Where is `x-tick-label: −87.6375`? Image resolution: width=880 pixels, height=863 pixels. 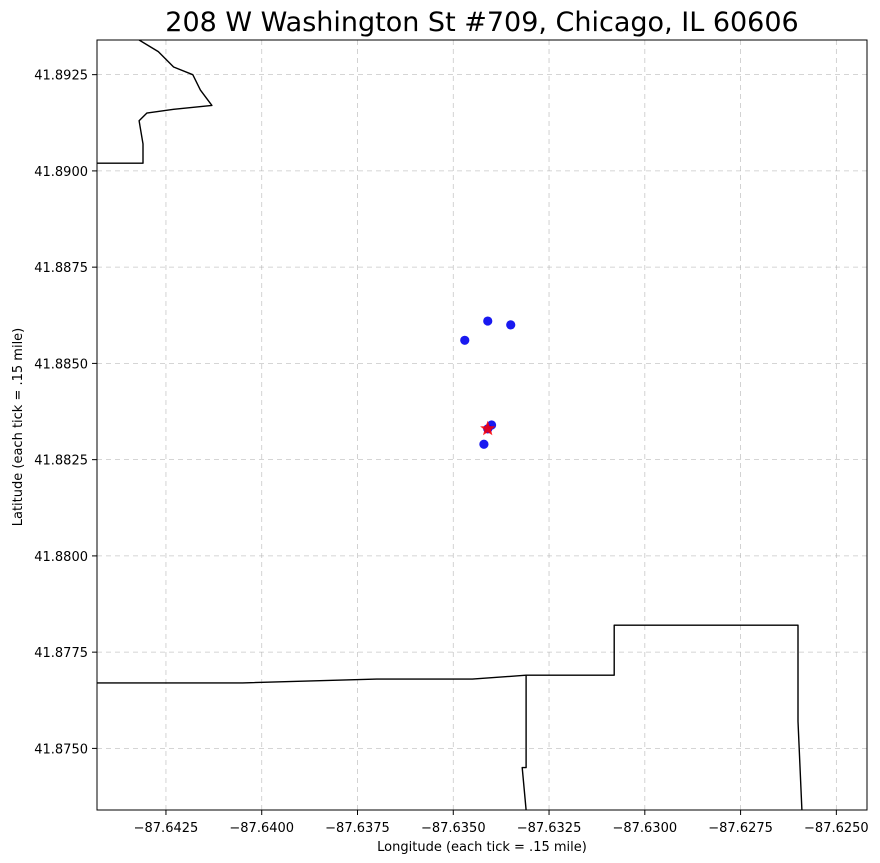 x-tick-label: −87.6375 is located at coordinates (357, 828).